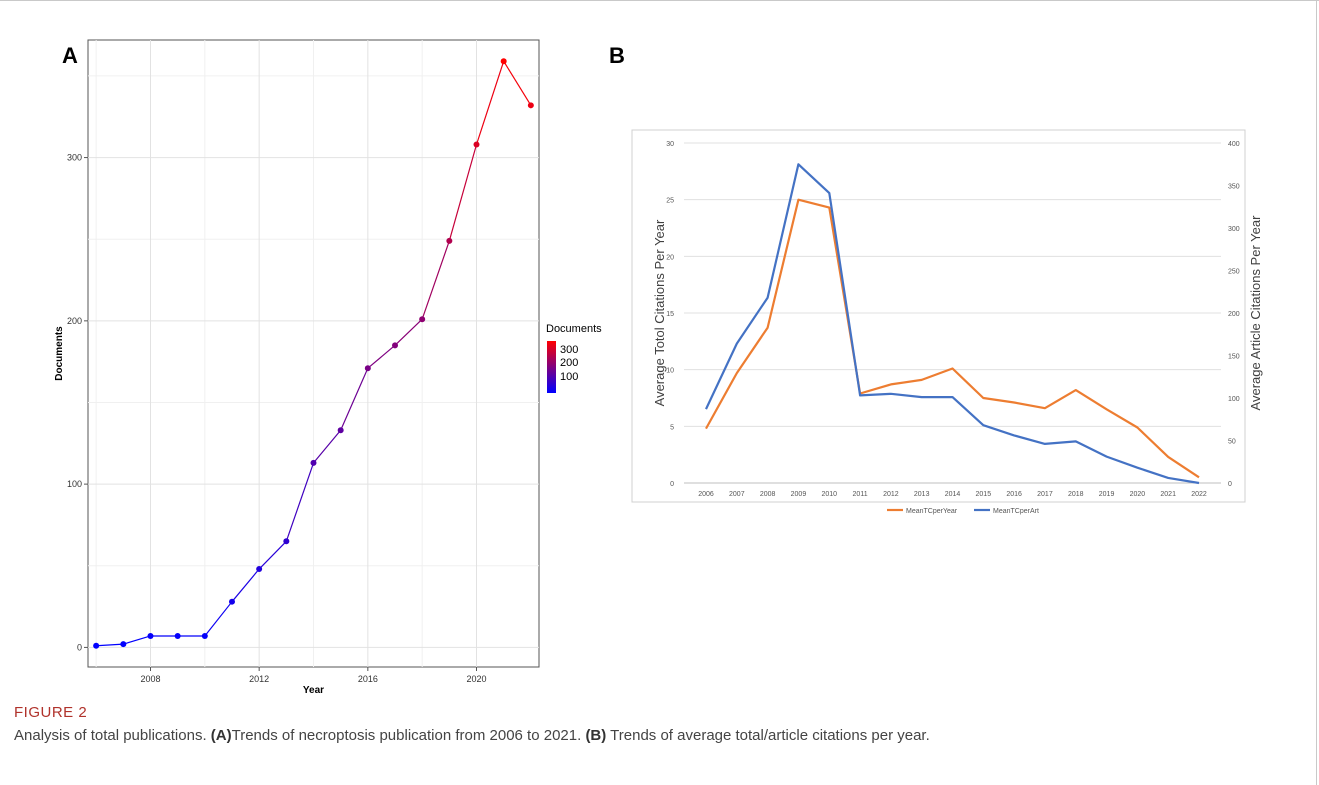 This screenshot has width=1319, height=785. What do you see at coordinates (799, 494) in the screenshot?
I see `chart-b-x-tick-label: 2009` at bounding box center [799, 494].